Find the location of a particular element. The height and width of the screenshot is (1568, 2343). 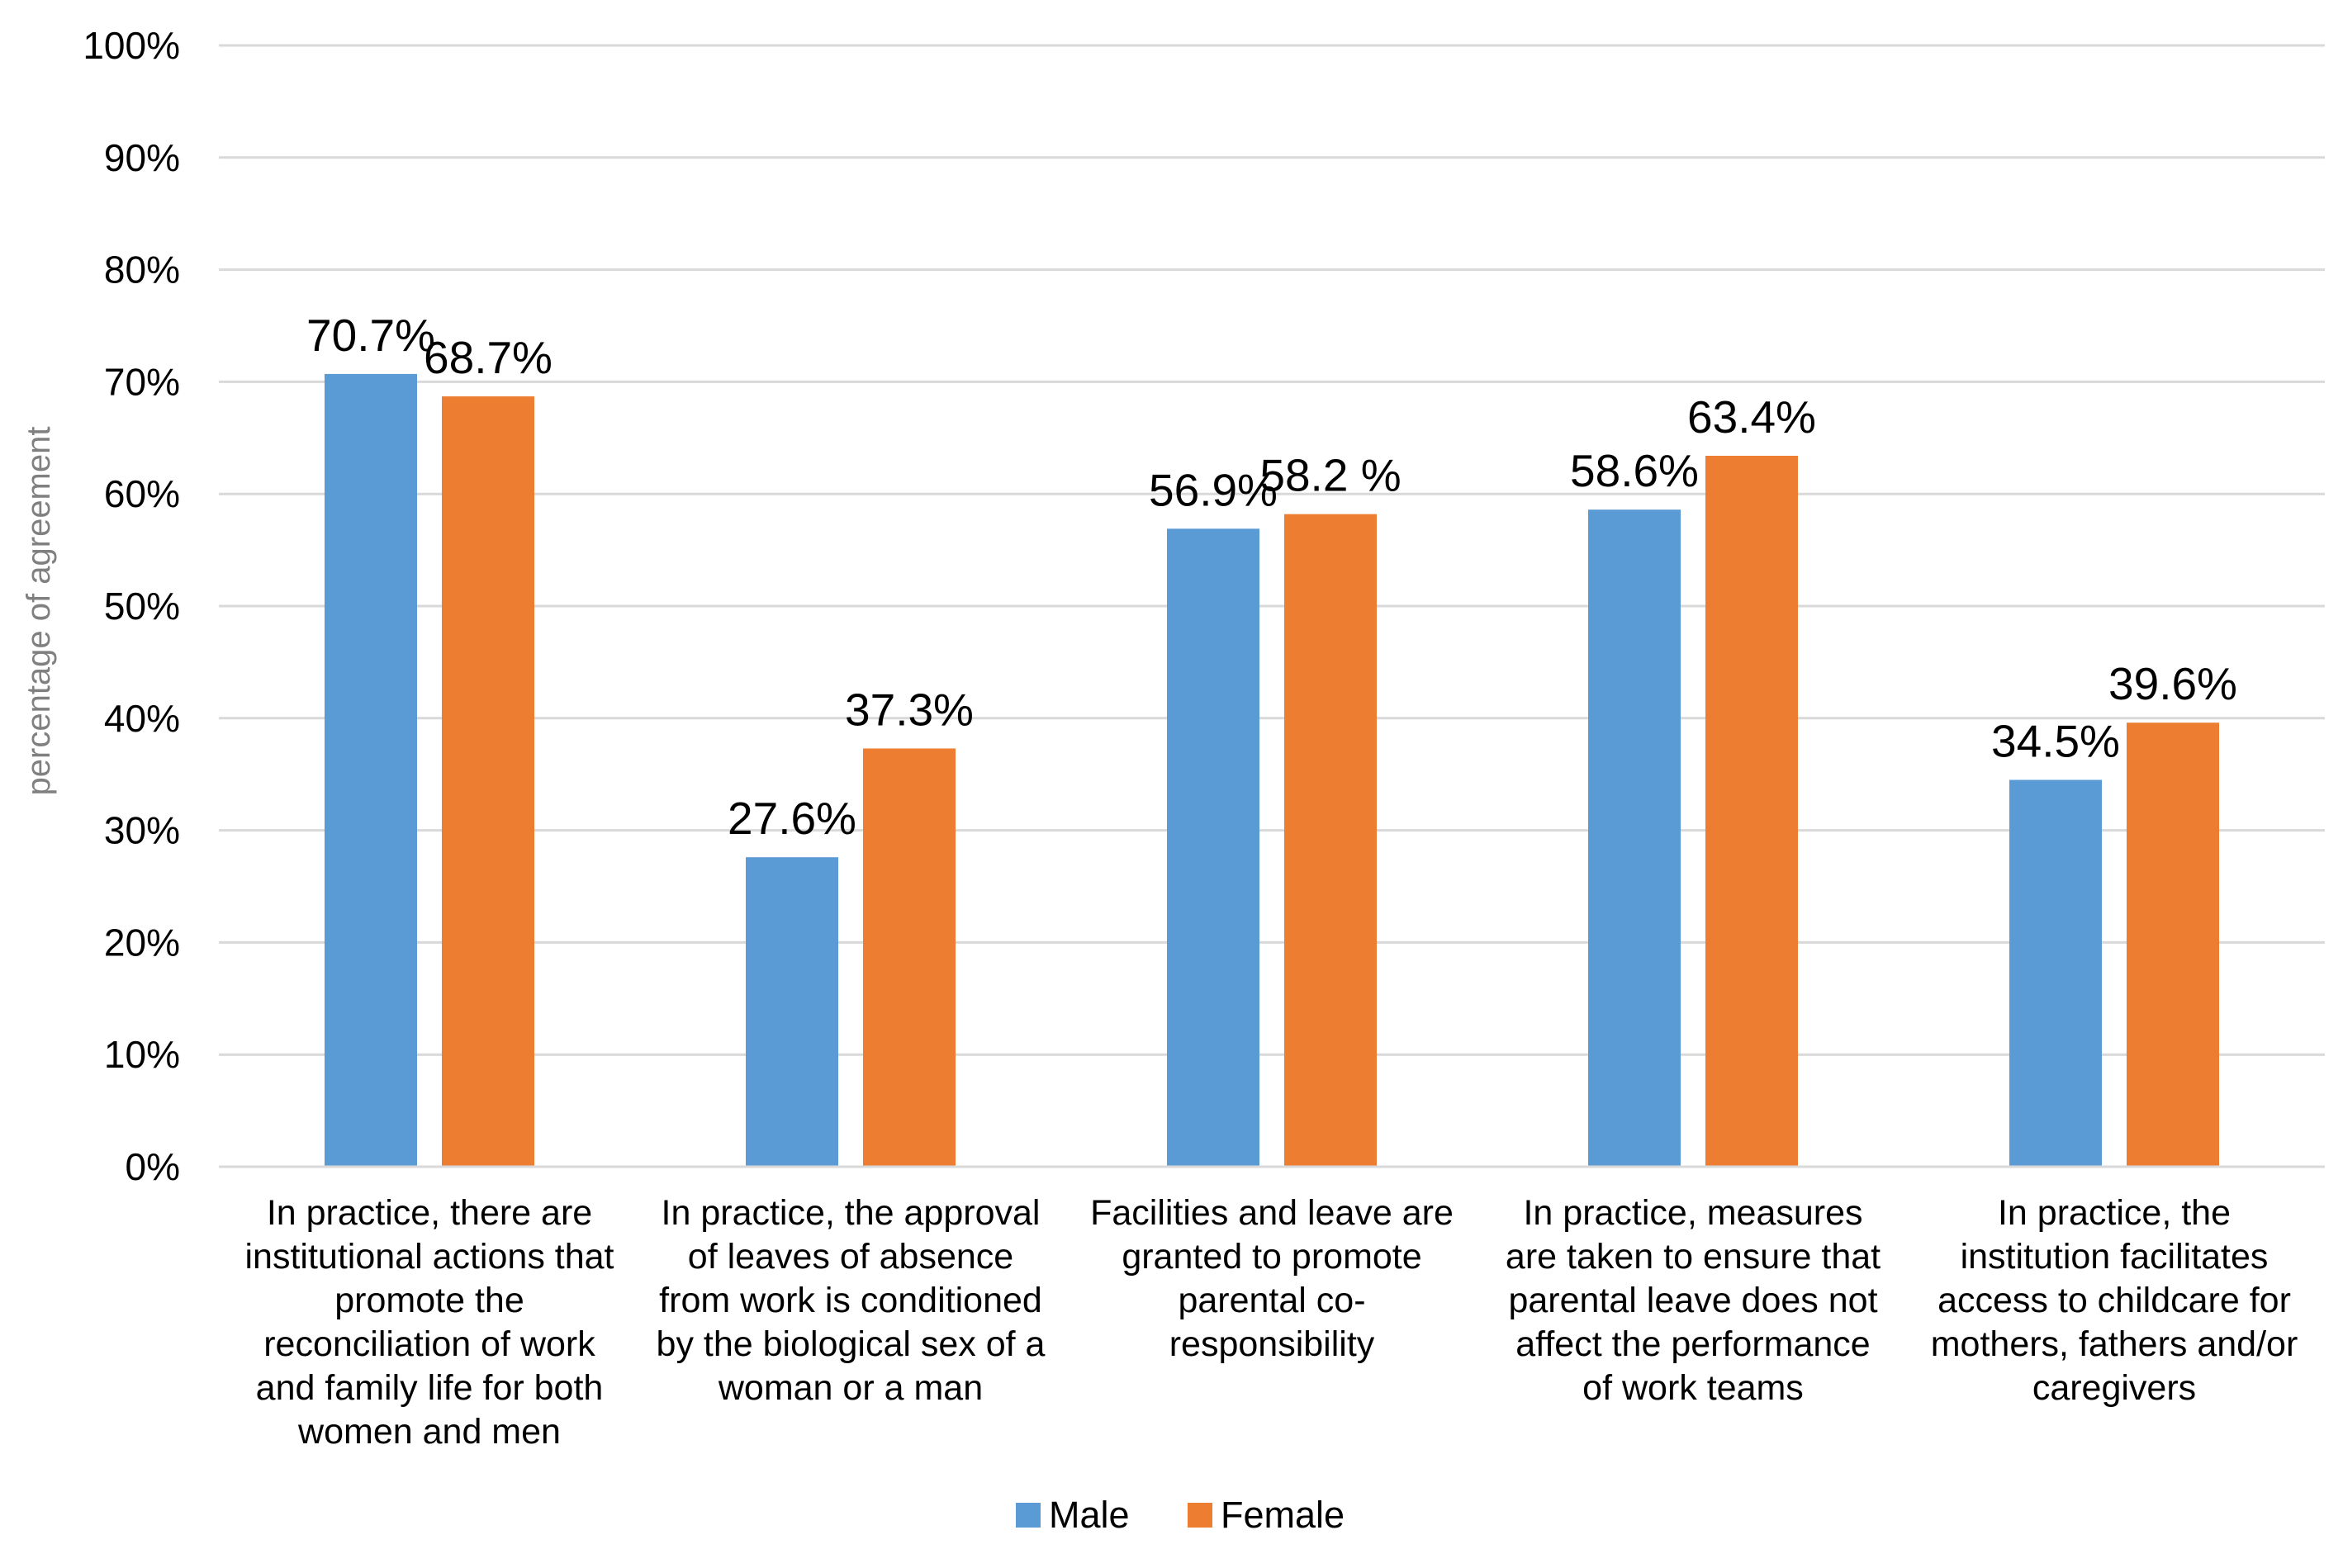

y-tick-label: 90% is located at coordinates (142, 157).